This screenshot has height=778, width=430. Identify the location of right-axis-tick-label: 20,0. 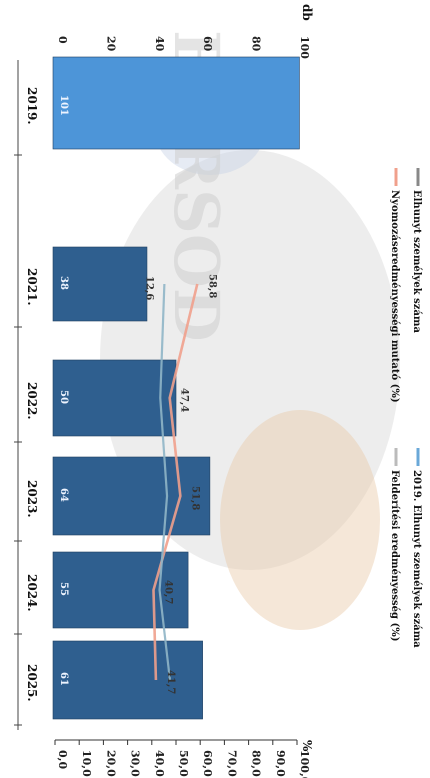
(110, 763).